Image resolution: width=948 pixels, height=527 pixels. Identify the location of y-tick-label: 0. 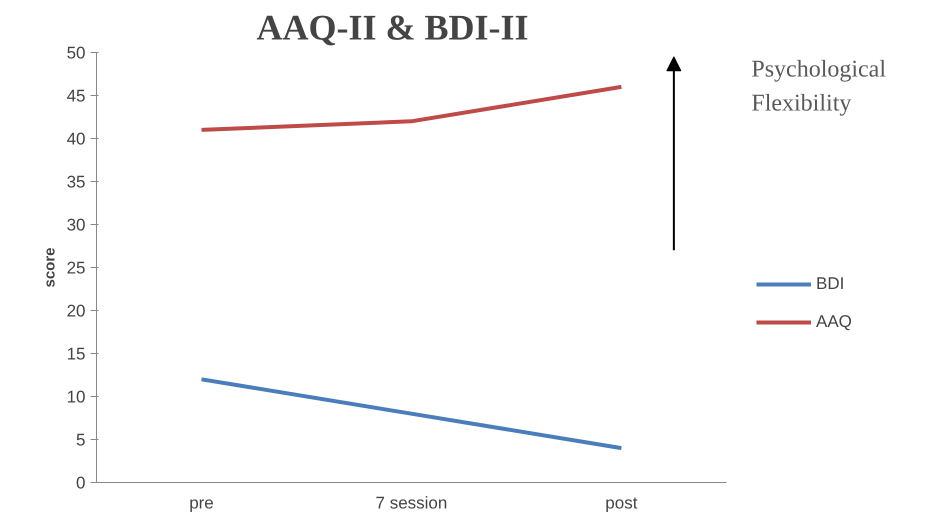
(81, 483).